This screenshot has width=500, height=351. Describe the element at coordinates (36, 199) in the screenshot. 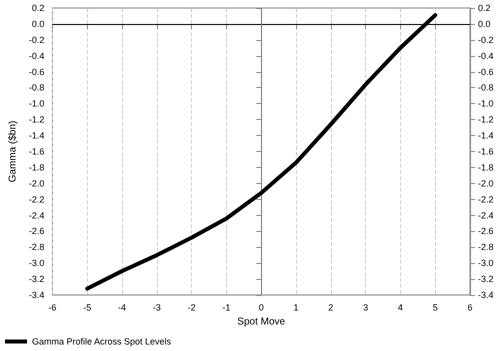

I see `y-tick-label: -2.2` at that location.